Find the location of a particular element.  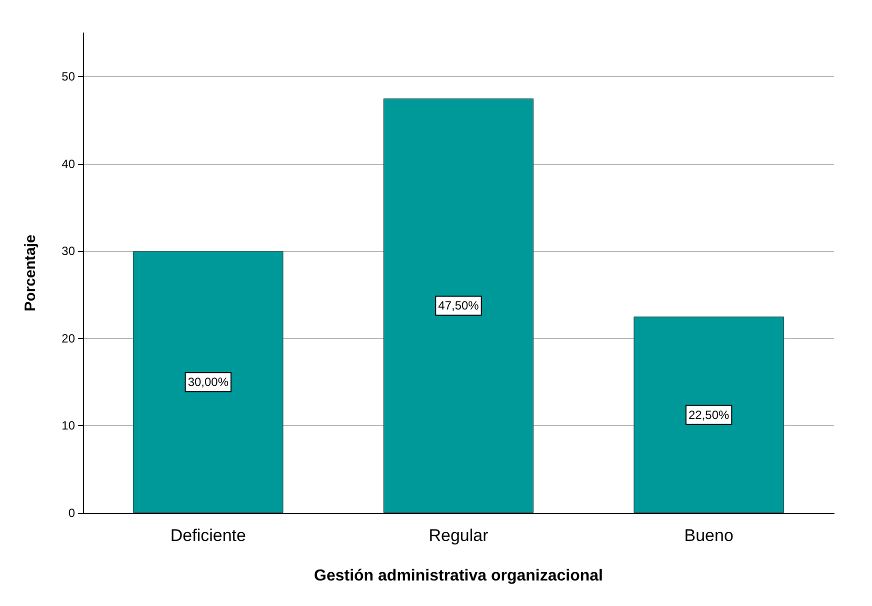

y-tick-label: 40 is located at coordinates (69, 163).